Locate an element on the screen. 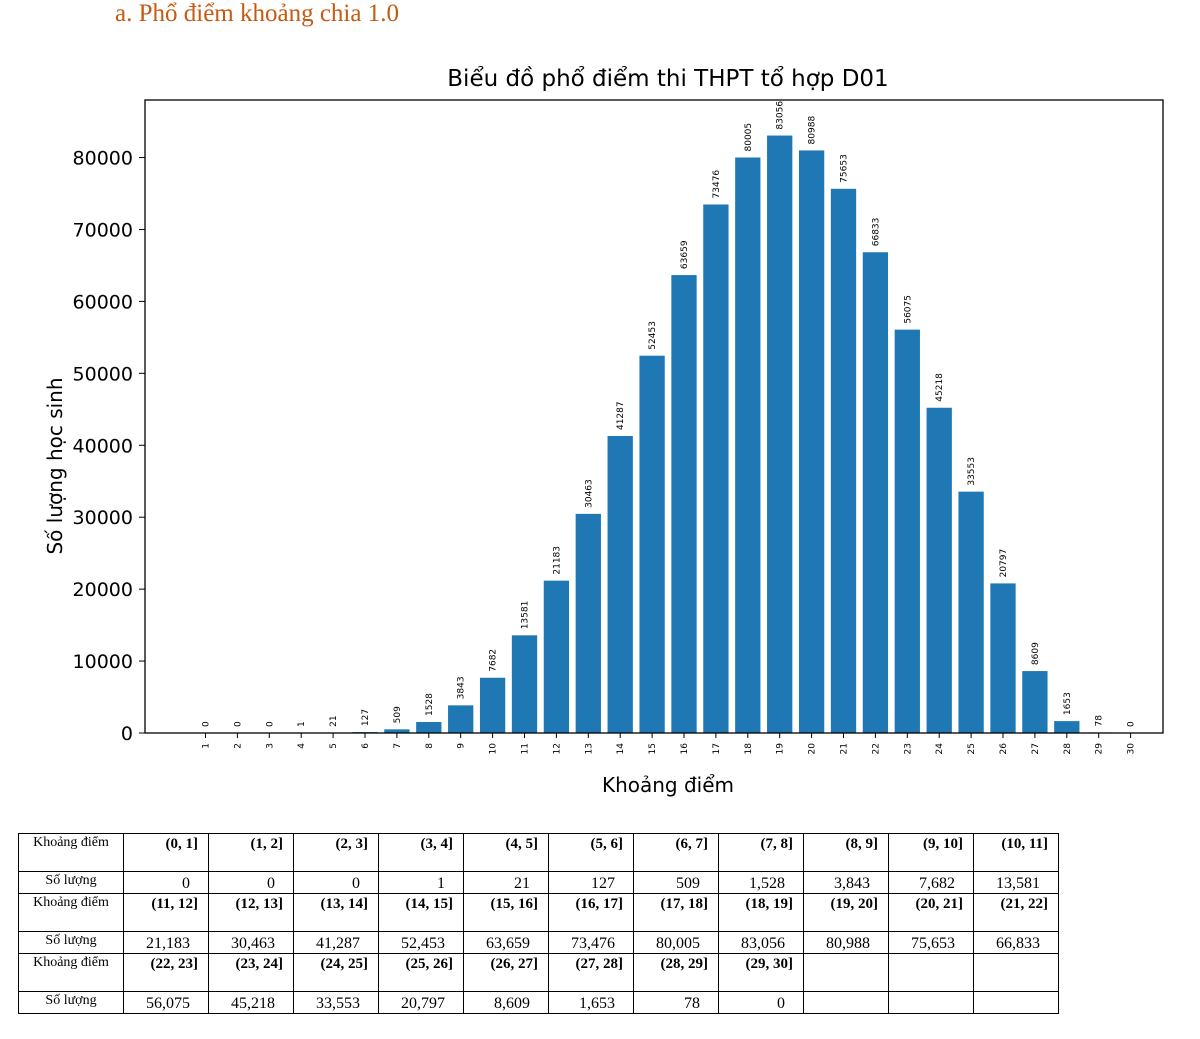 Image resolution: width=1200 pixels, height=1039 pixels. count-cell: 1,653 is located at coordinates (591, 1002).